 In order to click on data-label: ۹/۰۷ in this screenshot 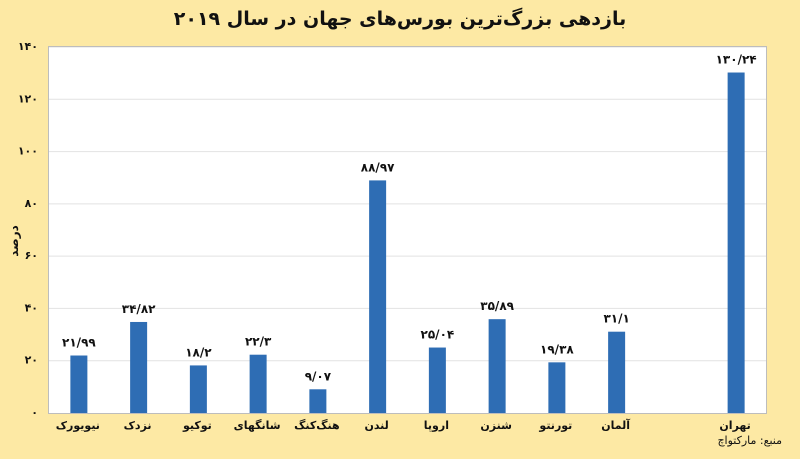, I will do `click(318, 376)`.